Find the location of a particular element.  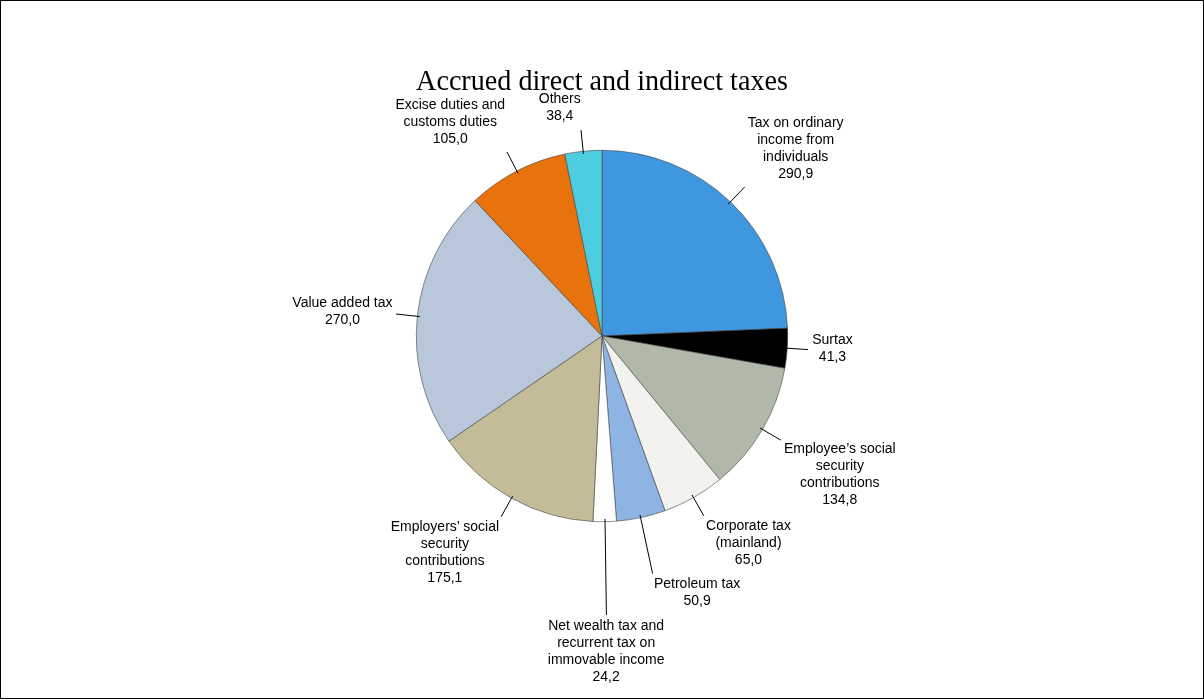

data-label: 38,4 is located at coordinates (560, 115).